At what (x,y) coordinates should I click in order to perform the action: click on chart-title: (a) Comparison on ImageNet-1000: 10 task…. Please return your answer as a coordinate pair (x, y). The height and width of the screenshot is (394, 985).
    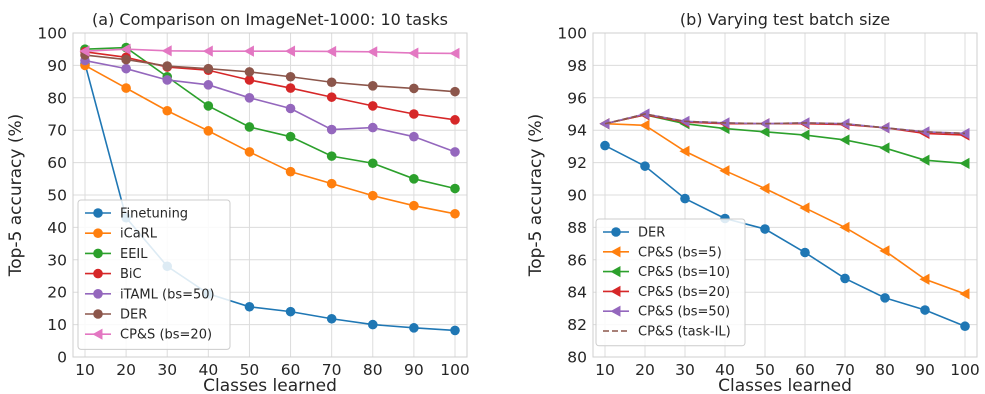
    Looking at the image, I should click on (270, 19).